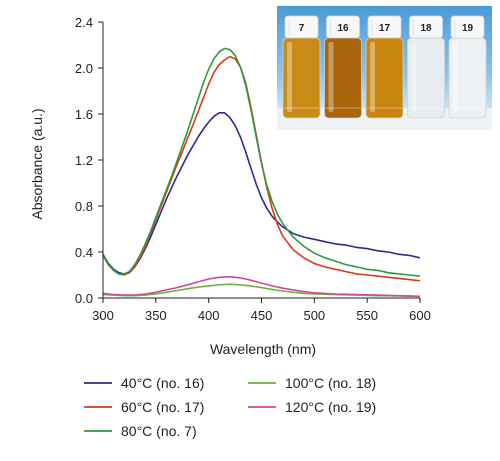 The image size is (500, 461). I want to click on y-tick-label: 1.2, so click(84, 160).